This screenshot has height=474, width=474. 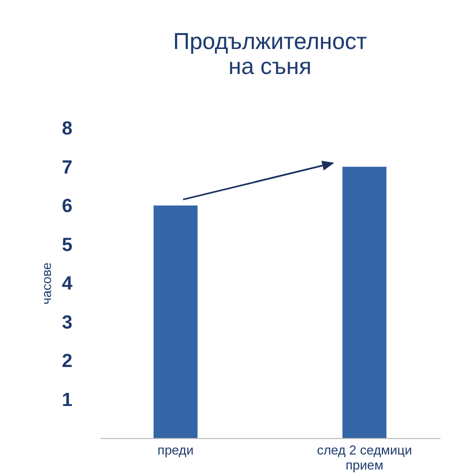 What do you see at coordinates (270, 53) in the screenshot?
I see `chart-title: Продължителност на съня` at bounding box center [270, 53].